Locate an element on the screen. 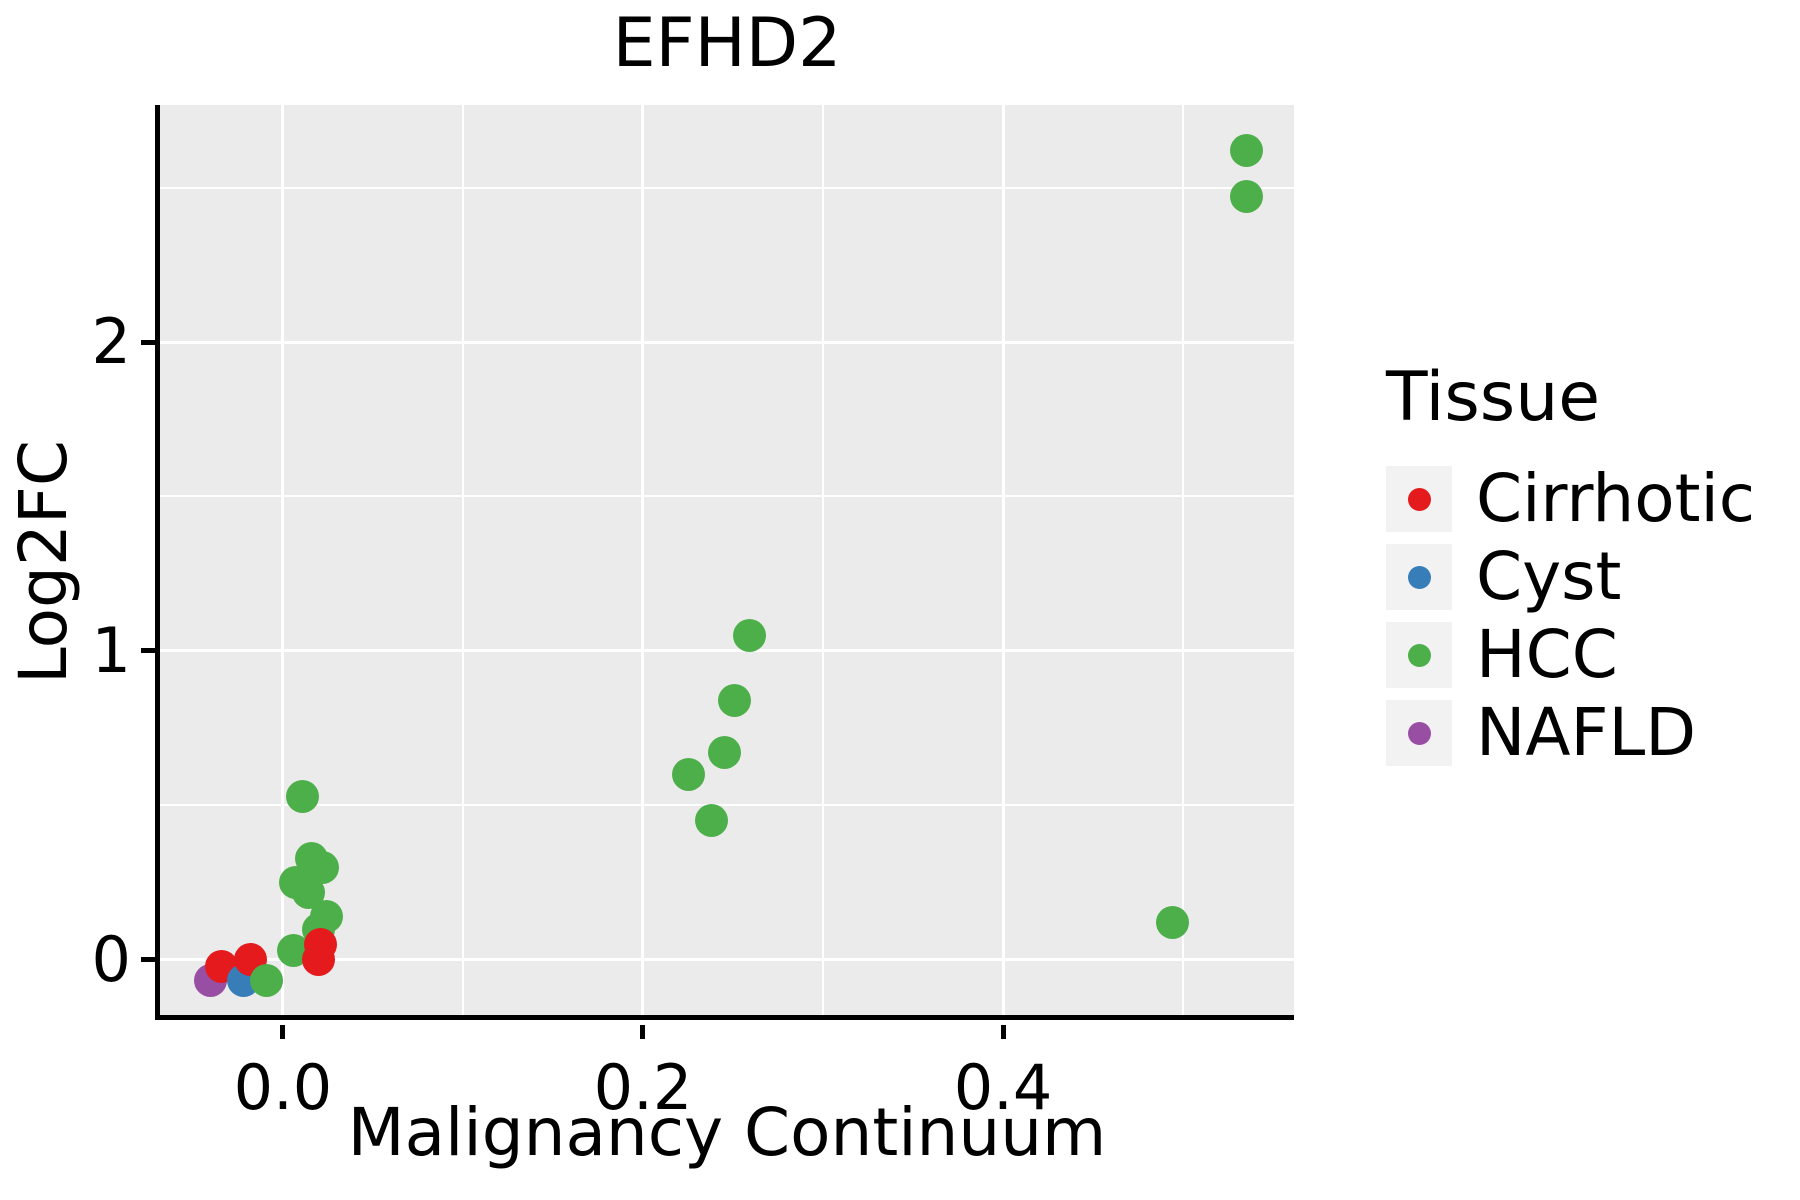 This screenshot has width=1800, height=1200. cyst-dot is located at coordinates (1419, 577).